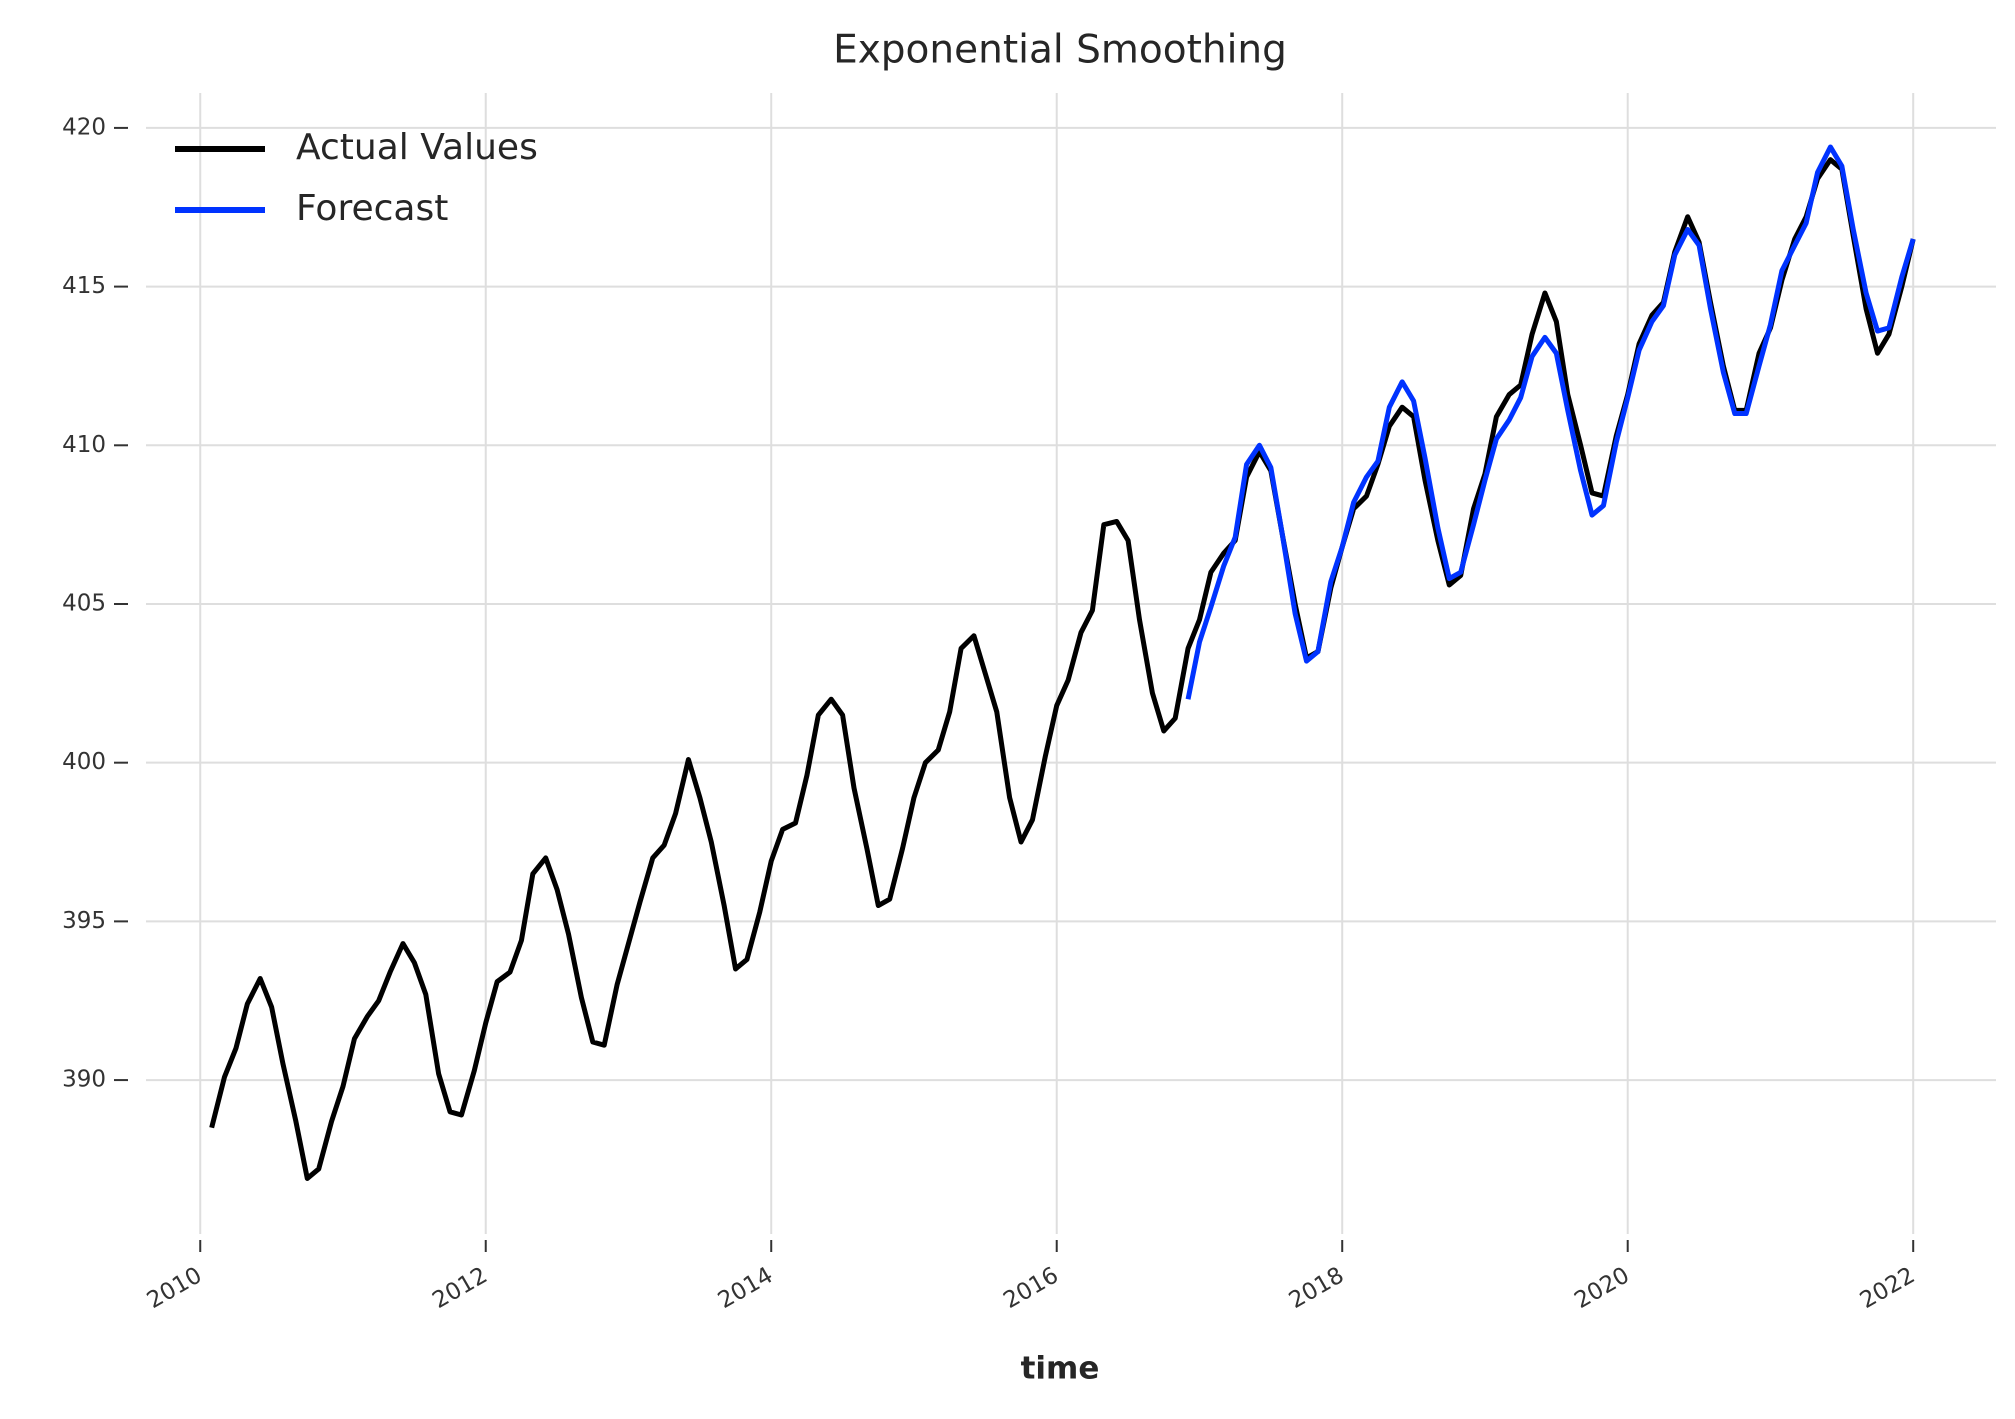 The width and height of the screenshot is (2015, 1419). I want to click on legend-label: Forecast, so click(372, 208).